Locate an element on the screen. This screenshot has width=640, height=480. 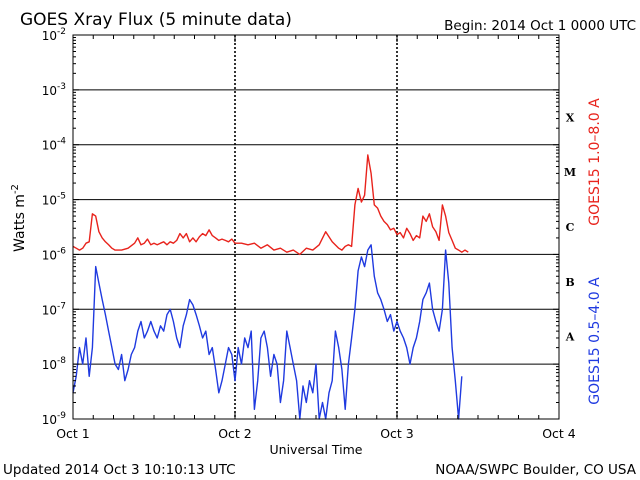
flare-class-label: C is located at coordinates (570, 227).